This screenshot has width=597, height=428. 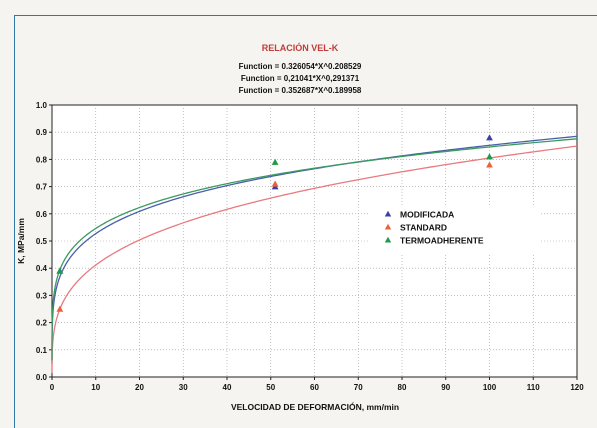 I want to click on x-axis-label: VELOCIDAD DE DEFORMACIÓN, mm/min, so click(x=315, y=406).